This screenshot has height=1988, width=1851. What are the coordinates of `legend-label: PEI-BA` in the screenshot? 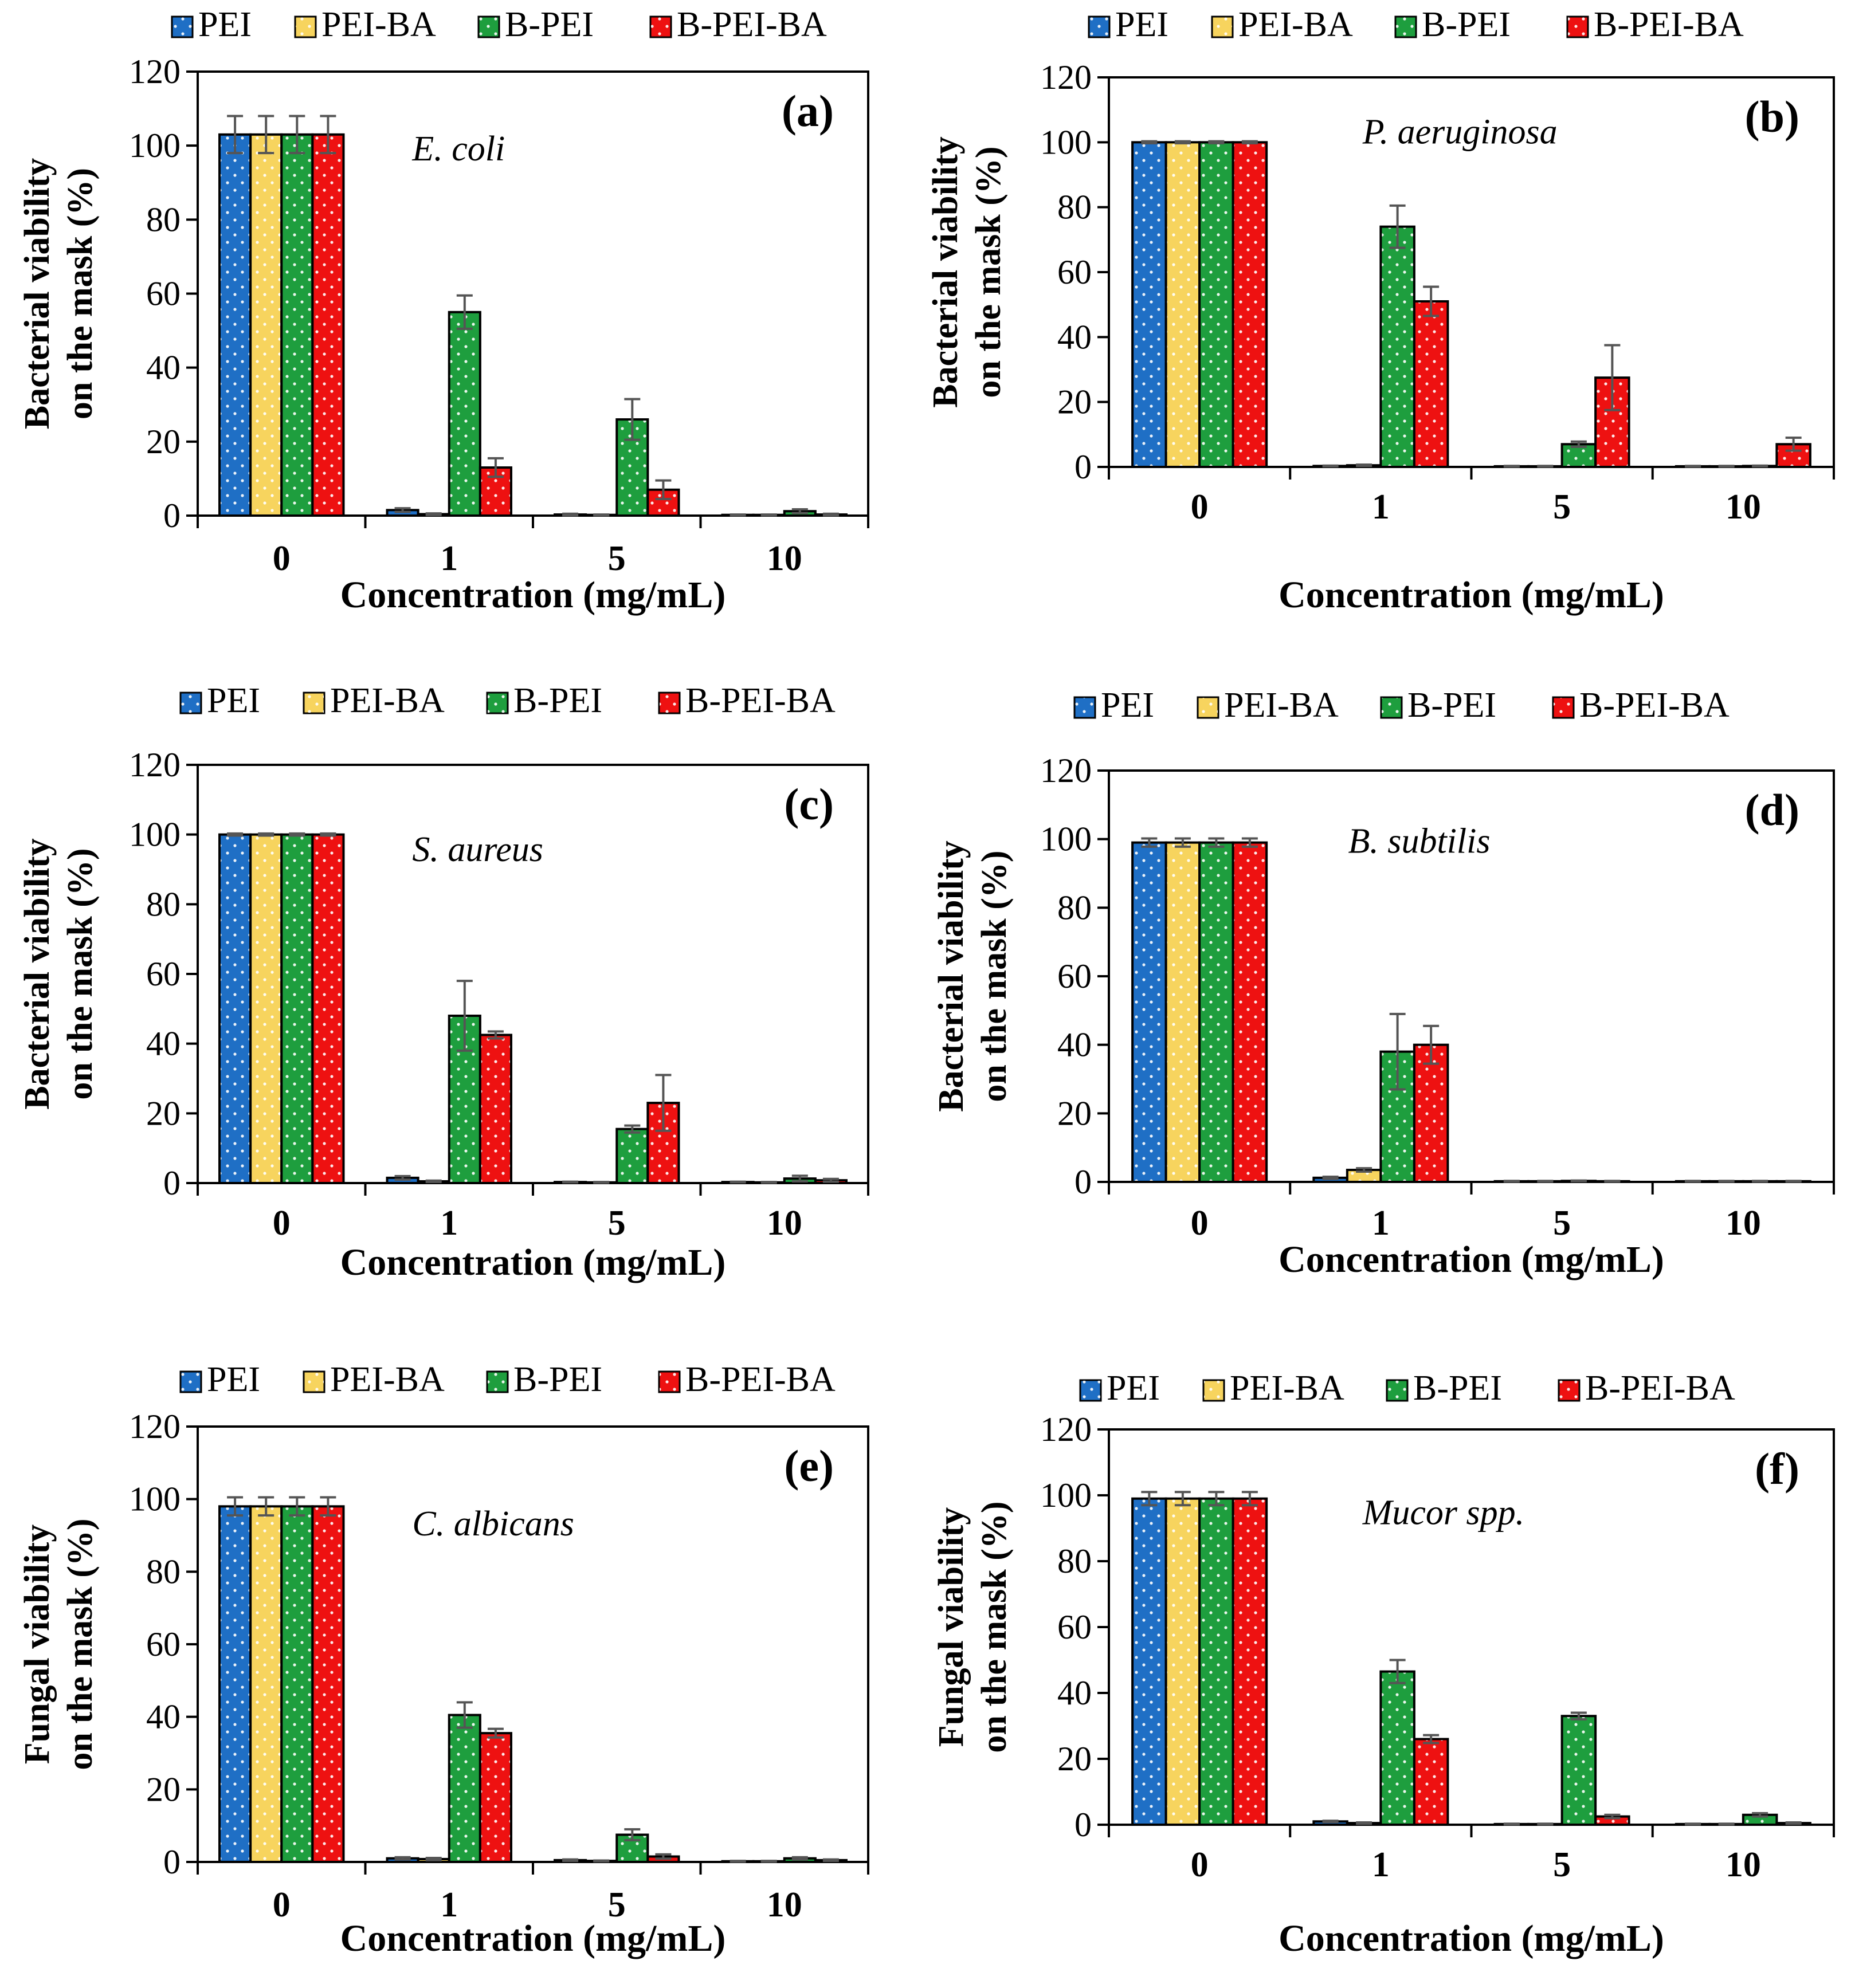 It's located at (1281, 705).